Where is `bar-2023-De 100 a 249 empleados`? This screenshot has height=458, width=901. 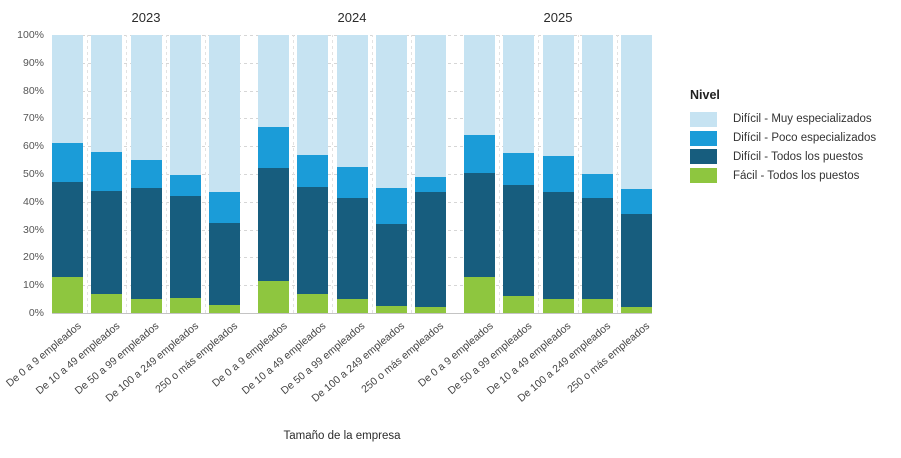 bar-2023-De 100 a 249 empleados is located at coordinates (185, 174).